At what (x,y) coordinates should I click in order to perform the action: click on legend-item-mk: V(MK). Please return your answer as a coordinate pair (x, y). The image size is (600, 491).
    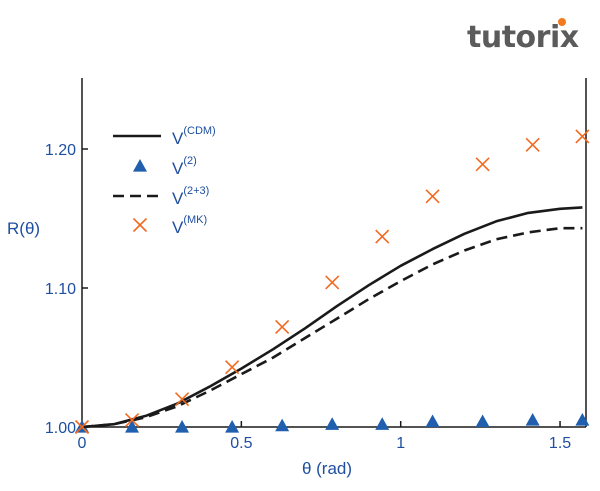
    Looking at the image, I should click on (169, 225).